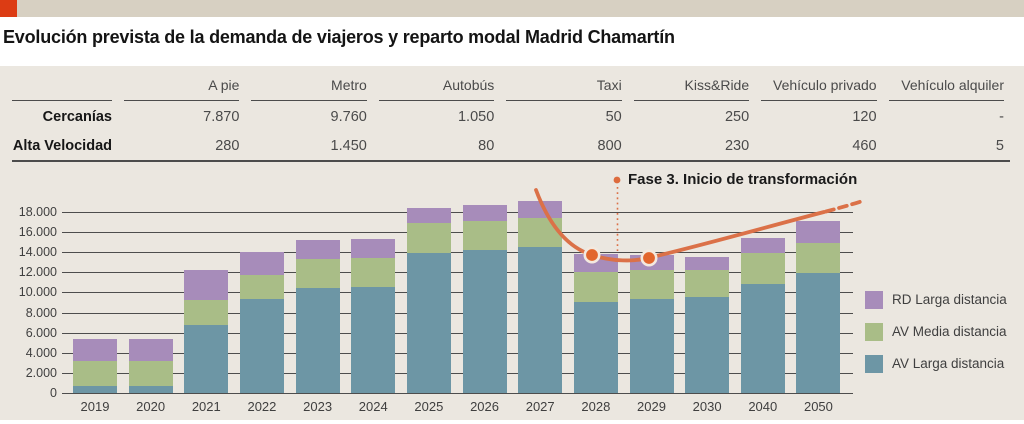  What do you see at coordinates (864, 146) in the screenshot?
I see `table-cell: 460` at bounding box center [864, 146].